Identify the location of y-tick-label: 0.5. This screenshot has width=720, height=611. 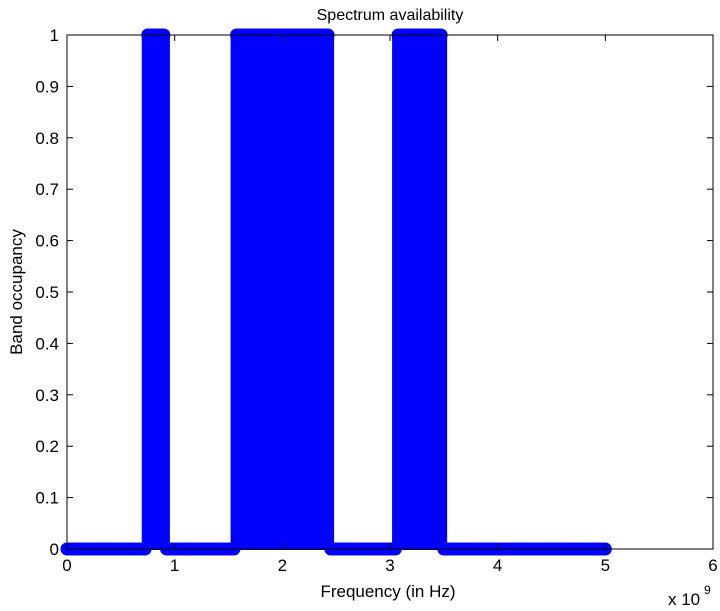
(47, 292).